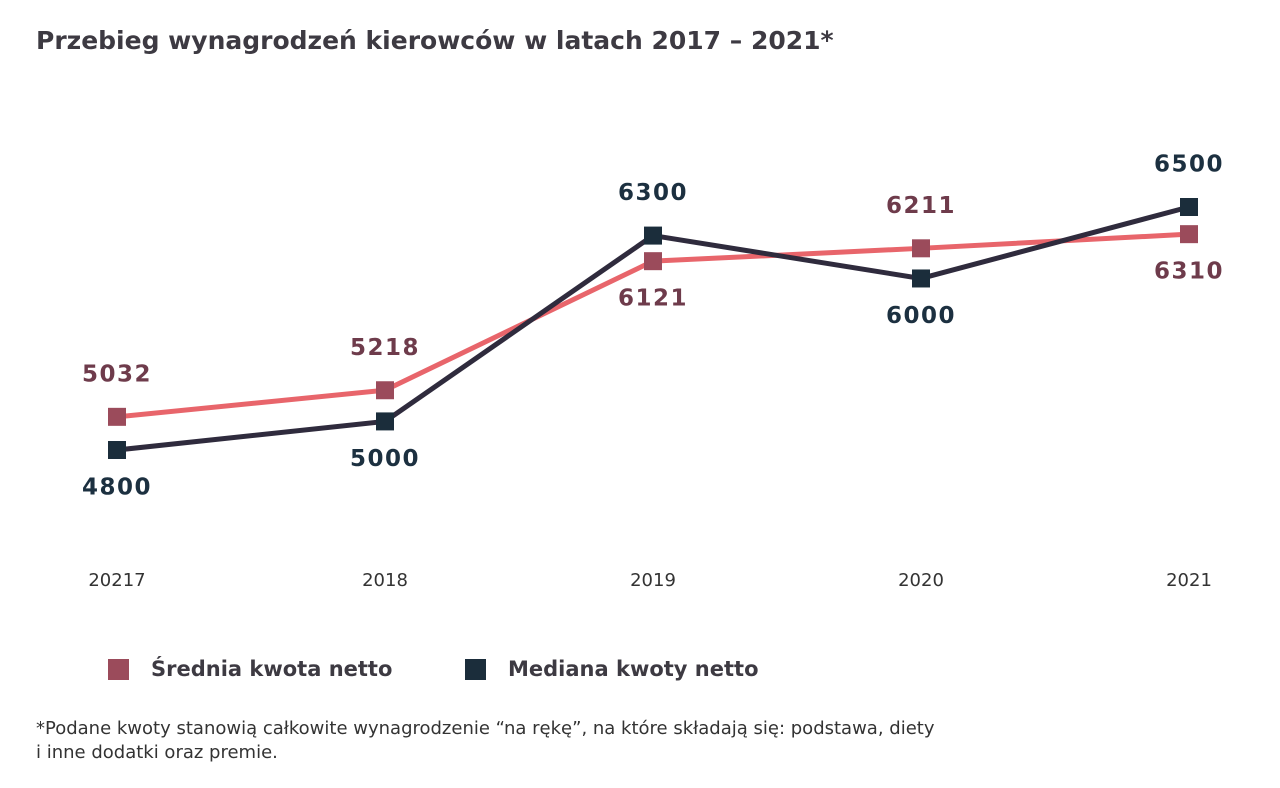 The width and height of the screenshot is (1280, 788). I want to click on data-label: 6121, so click(653, 299).